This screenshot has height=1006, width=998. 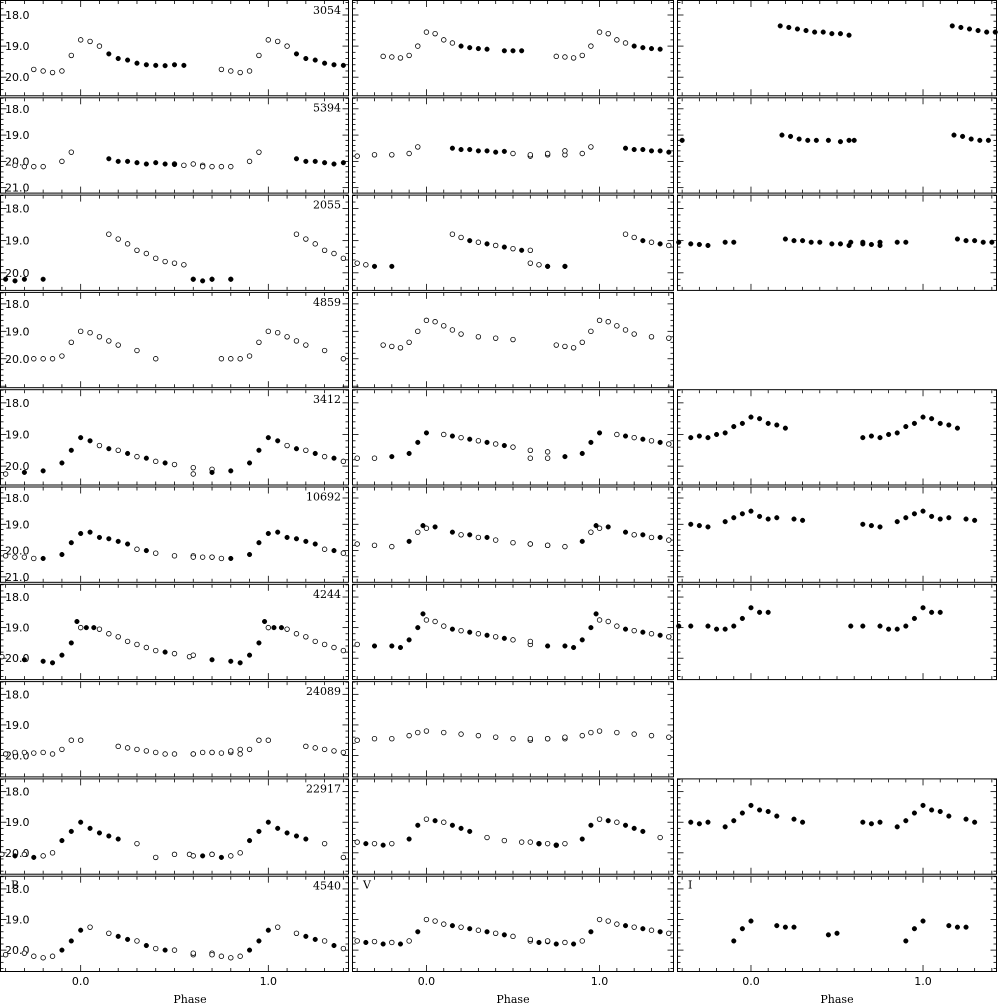 I want to click on x-tick-label: 0.0, so click(x=427, y=981).